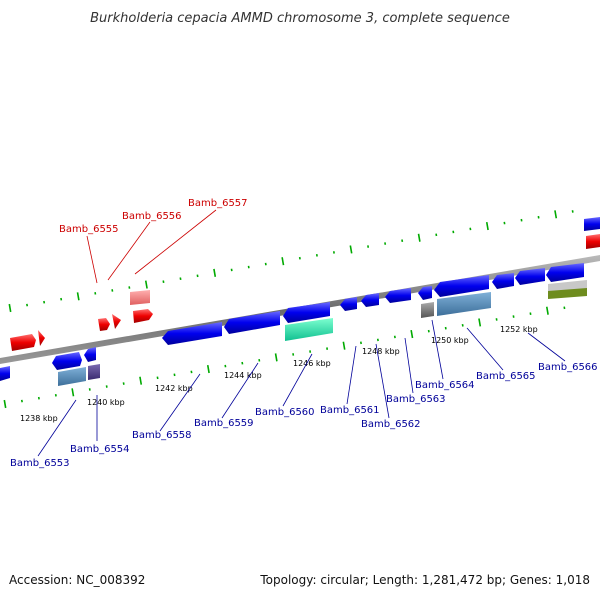 Image resolution: width=600 pixels, height=600 pixels. I want to click on scale-label: 1248 kbp, so click(381, 351).